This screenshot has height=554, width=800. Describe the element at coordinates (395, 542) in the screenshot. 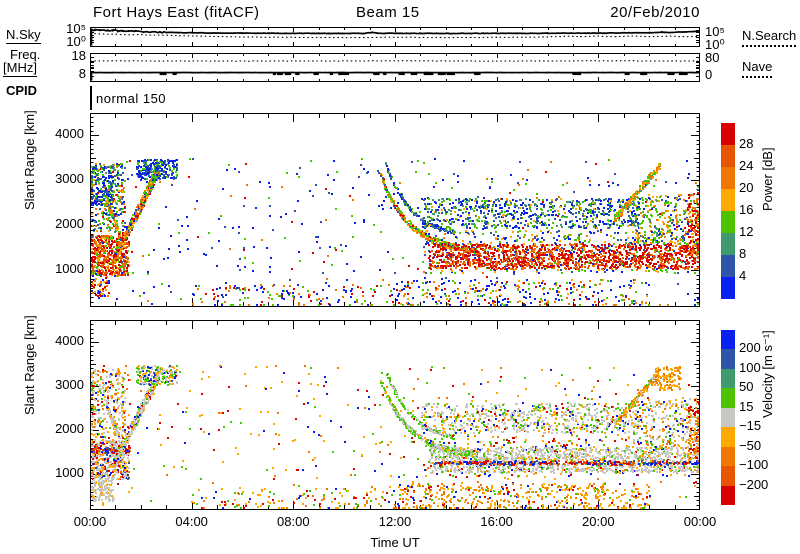

I see `time-axis-title: Time UT` at that location.